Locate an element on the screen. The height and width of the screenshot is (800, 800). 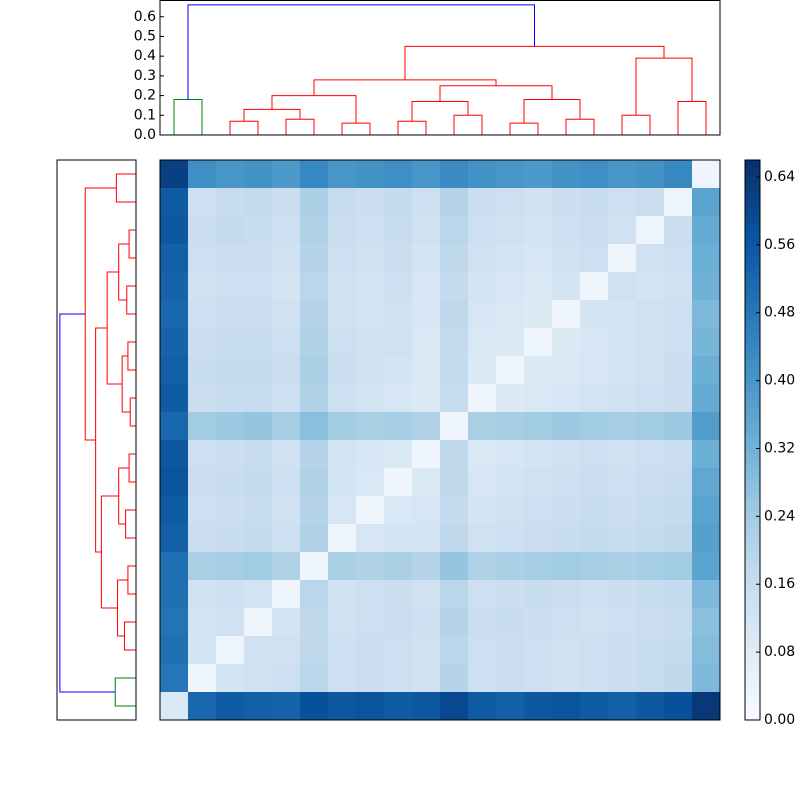
y-tick-label: 0.0 is located at coordinates (145, 135).